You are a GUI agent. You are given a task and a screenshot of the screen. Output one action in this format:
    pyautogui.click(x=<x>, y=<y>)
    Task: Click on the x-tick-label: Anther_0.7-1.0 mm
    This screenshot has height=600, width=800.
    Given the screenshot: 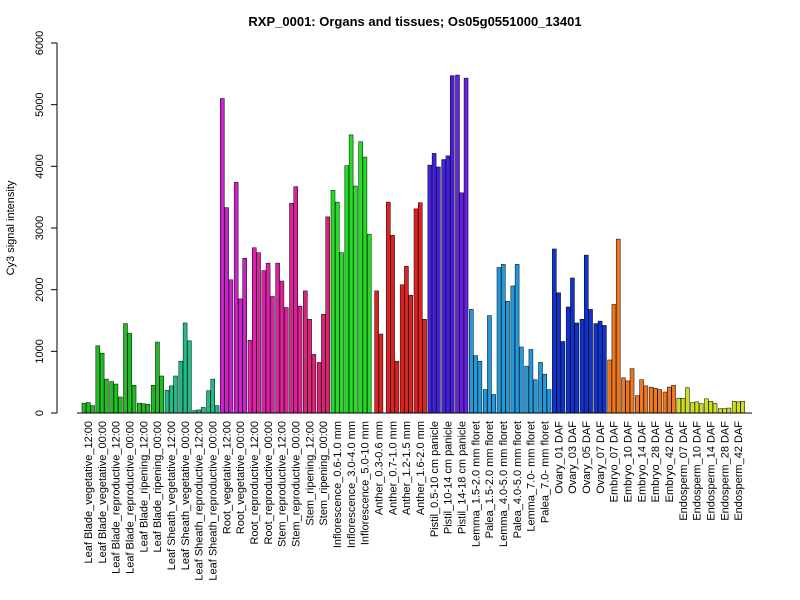 What is the action you would take?
    pyautogui.click(x=393, y=468)
    